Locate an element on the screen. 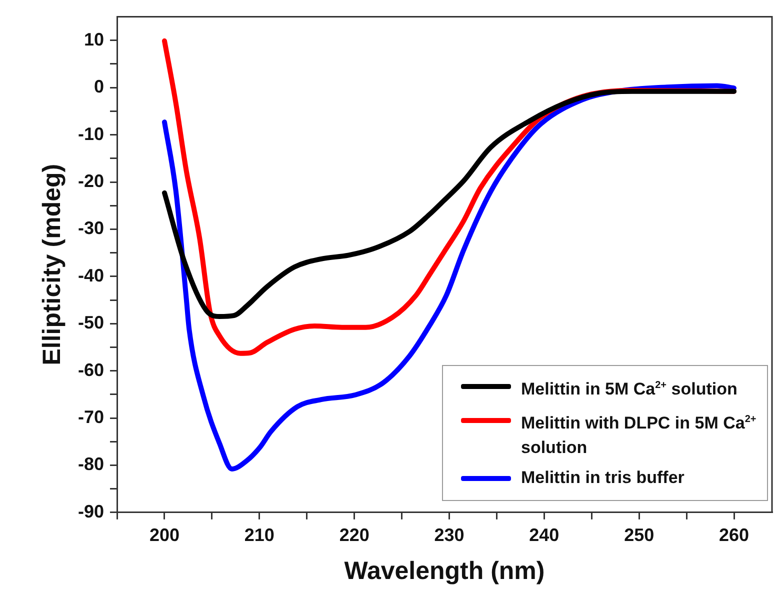 The width and height of the screenshot is (778, 595). y-tick-label: -20 is located at coordinates (91, 180).